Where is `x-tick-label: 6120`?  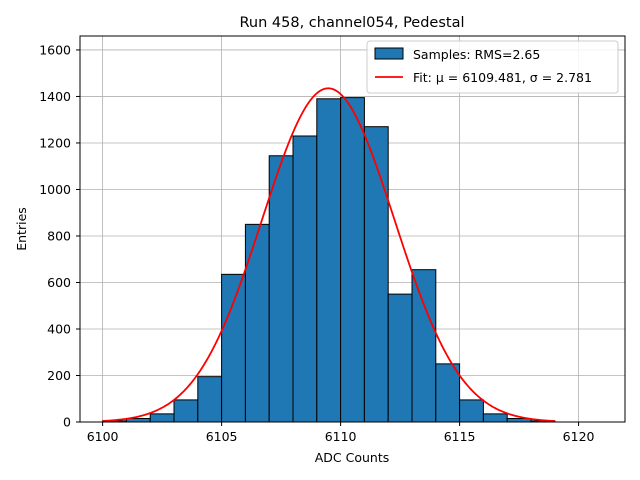 x-tick-label: 6120 is located at coordinates (579, 436).